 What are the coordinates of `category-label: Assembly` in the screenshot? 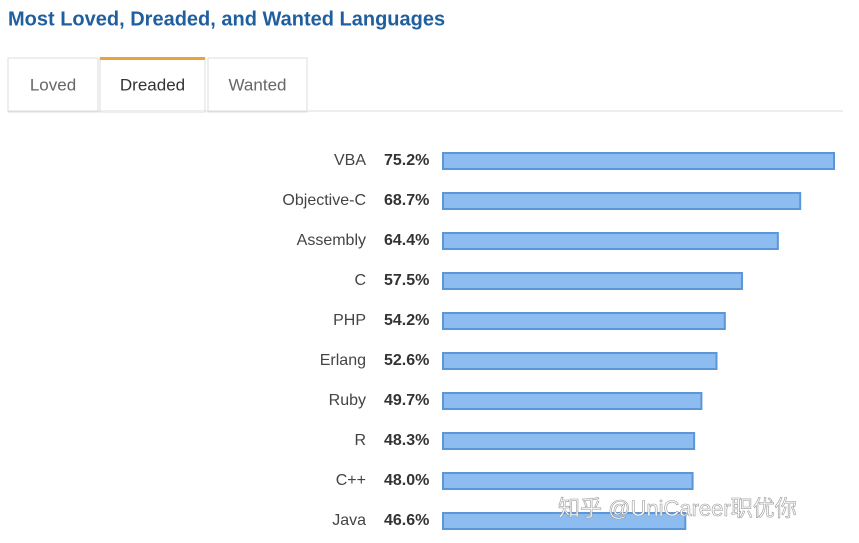 It's located at (331, 240).